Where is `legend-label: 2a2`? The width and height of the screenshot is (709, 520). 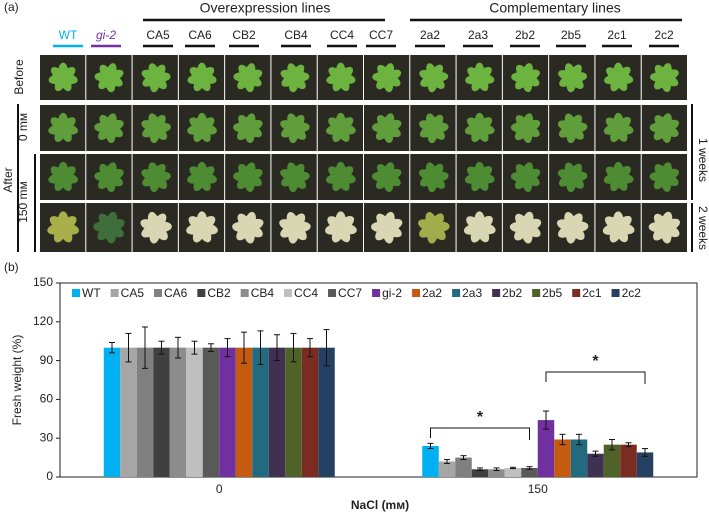
legend-label: 2a2 is located at coordinates (432, 293).